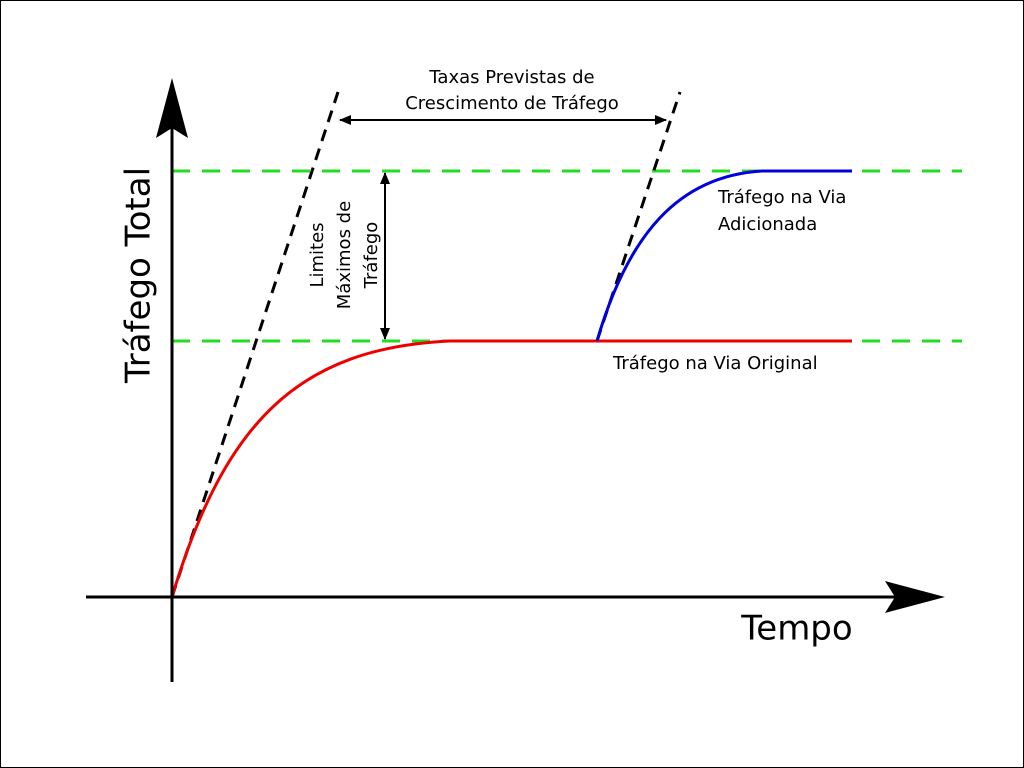 This screenshot has width=1024, height=768. I want to click on x-axis-label: Tempo, so click(796, 629).